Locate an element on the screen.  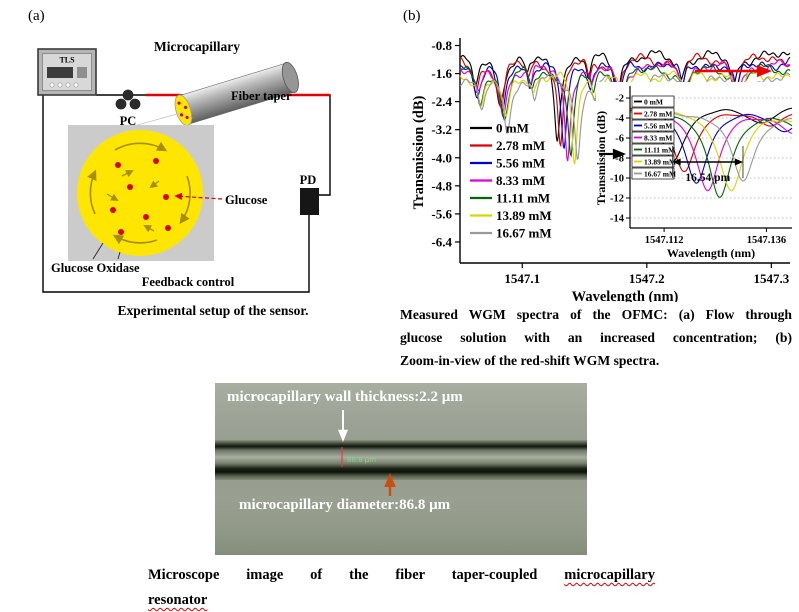
inset-y-tick-label: -4 is located at coordinates (619, 119).